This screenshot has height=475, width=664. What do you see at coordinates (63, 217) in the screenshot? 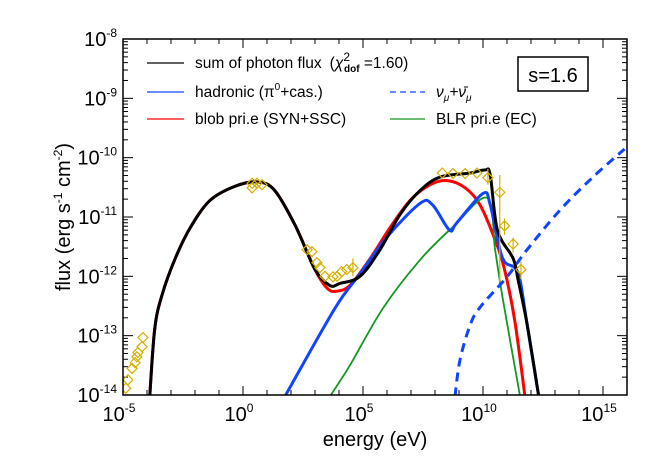
I see `y-axis-label: flux (erg s-1 cm-2)` at bounding box center [63, 217].